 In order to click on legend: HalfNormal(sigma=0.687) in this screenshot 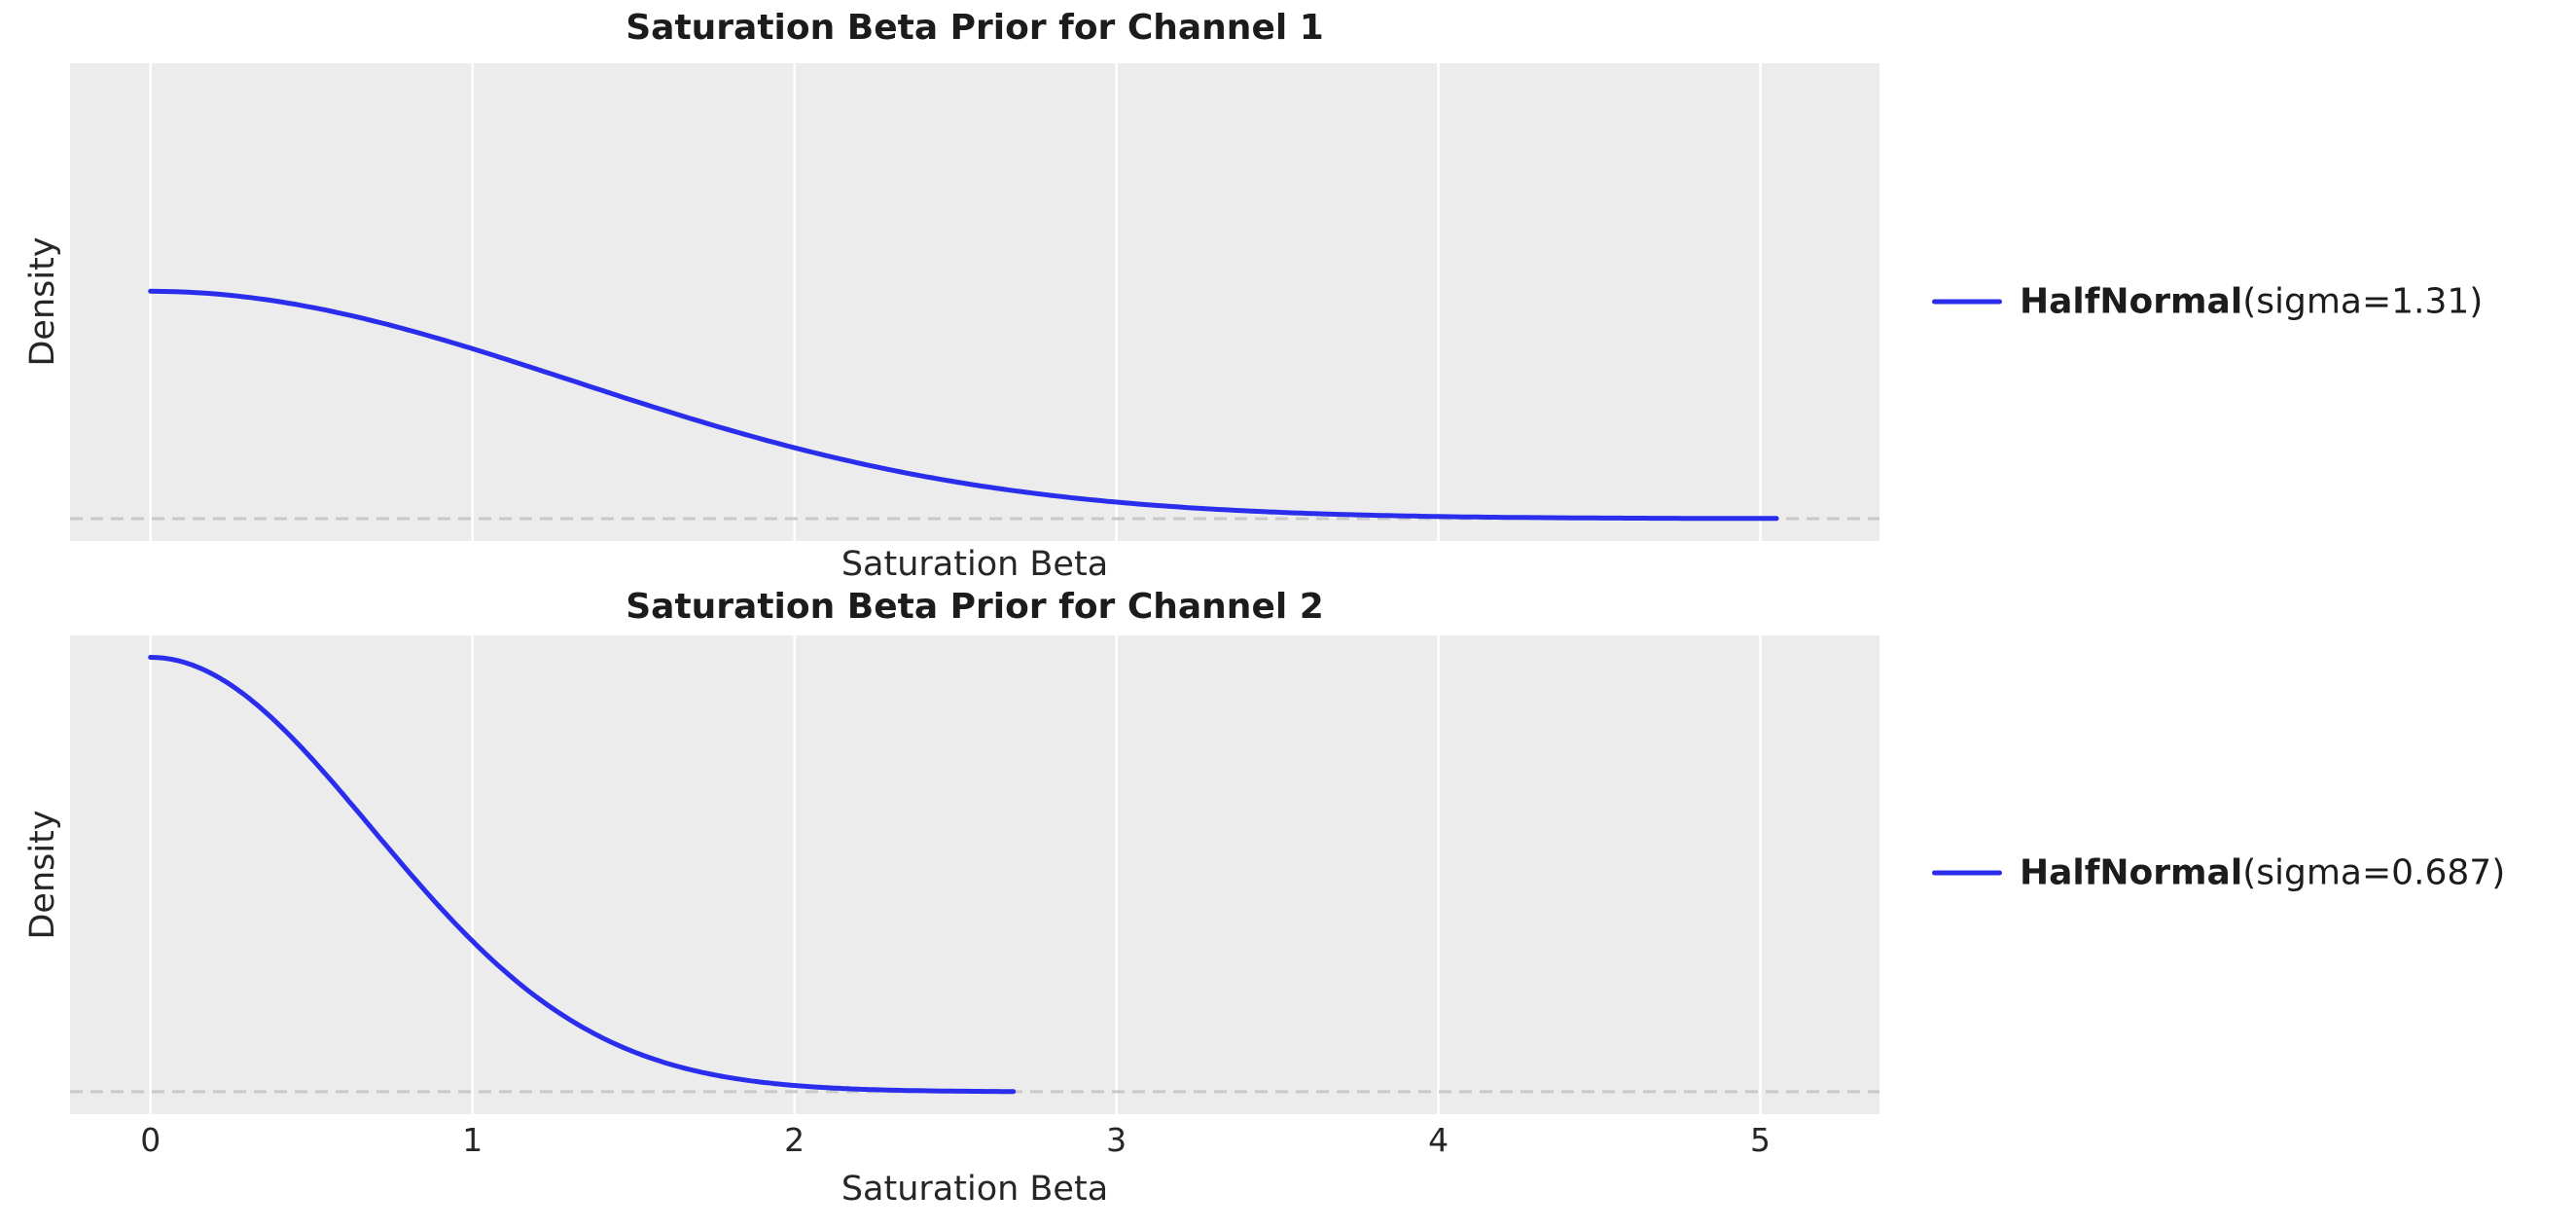, I will do `click(2218, 873)`.